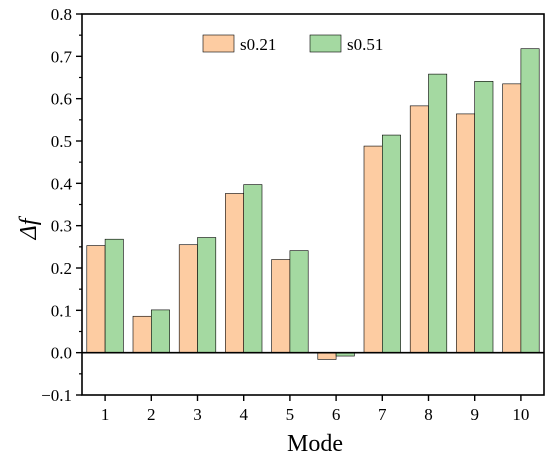  Describe the element at coordinates (292, 44) in the screenshot. I see `legend: s0.21 s0.51` at that location.